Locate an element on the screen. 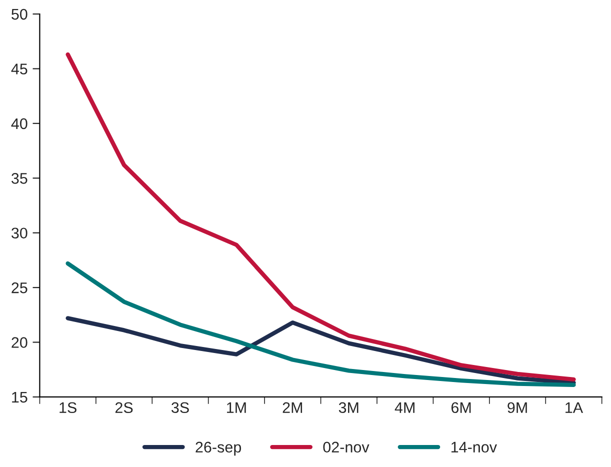 The image size is (611, 467). y-tick-label: 15 is located at coordinates (20, 397).